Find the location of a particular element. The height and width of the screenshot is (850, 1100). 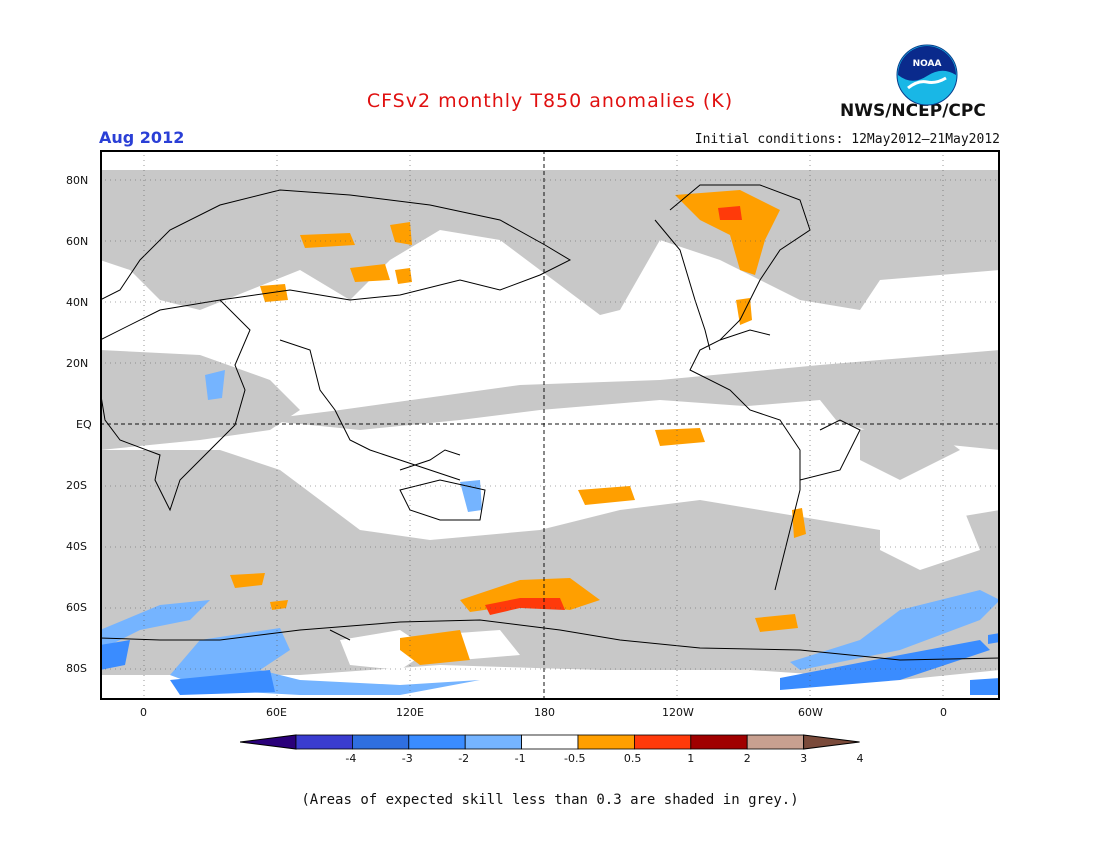

lat-label: 80S is located at coordinates (76, 668).